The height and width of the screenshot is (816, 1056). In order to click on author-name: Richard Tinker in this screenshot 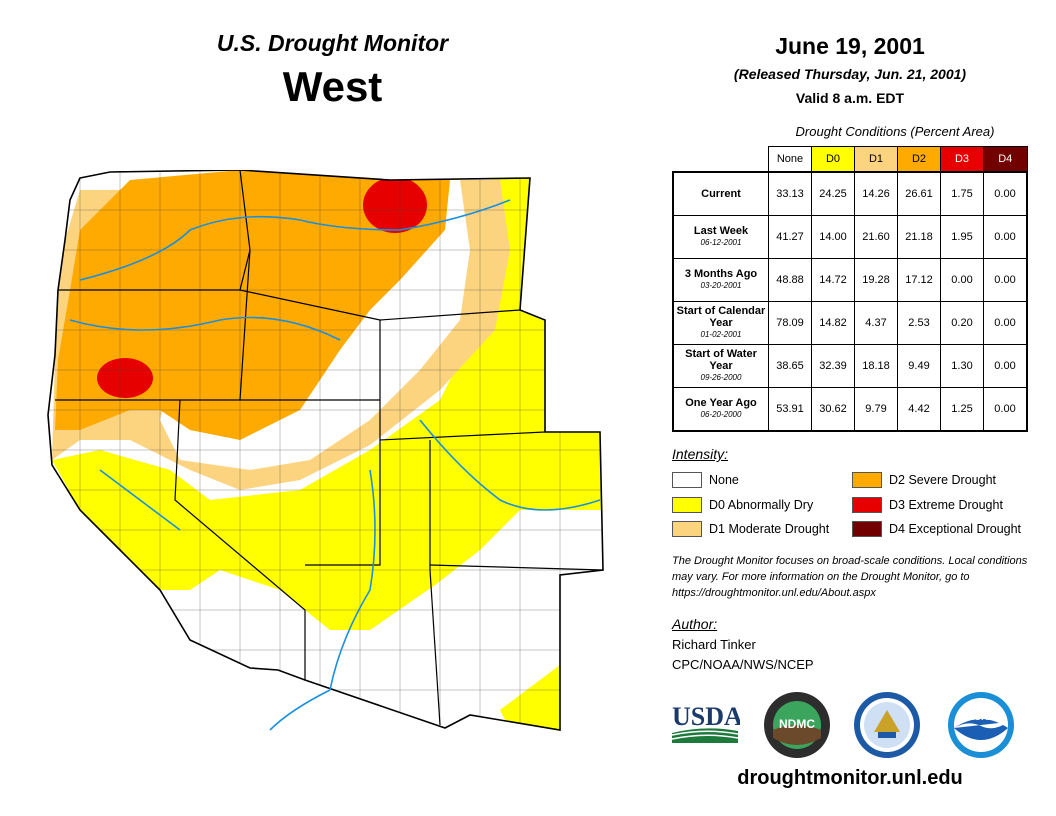, I will do `click(714, 644)`.